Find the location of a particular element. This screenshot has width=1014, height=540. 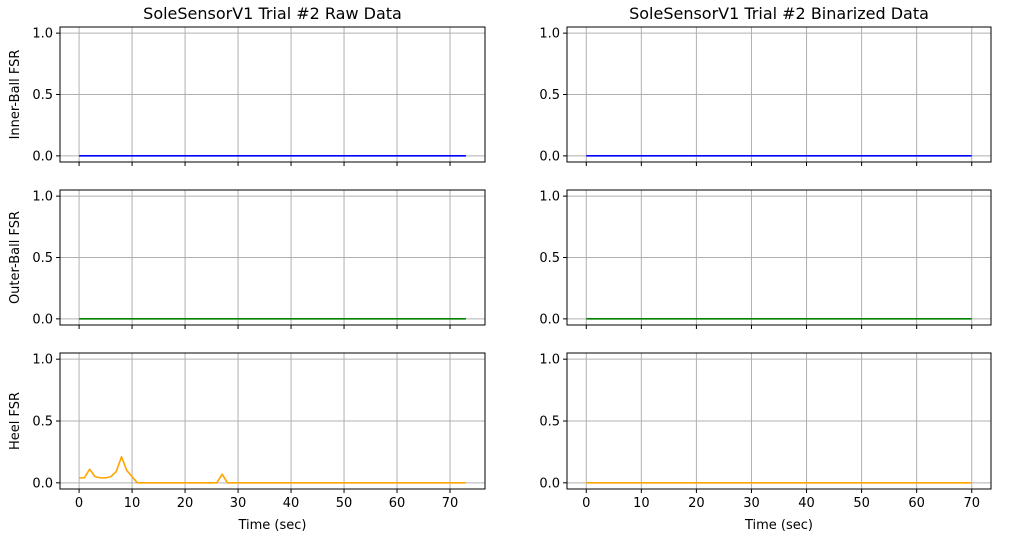

subplot-6: 0 10 20 30 40 50 60 70 0.0 0.5 1.0 Time (sec) is located at coordinates (765, 442).